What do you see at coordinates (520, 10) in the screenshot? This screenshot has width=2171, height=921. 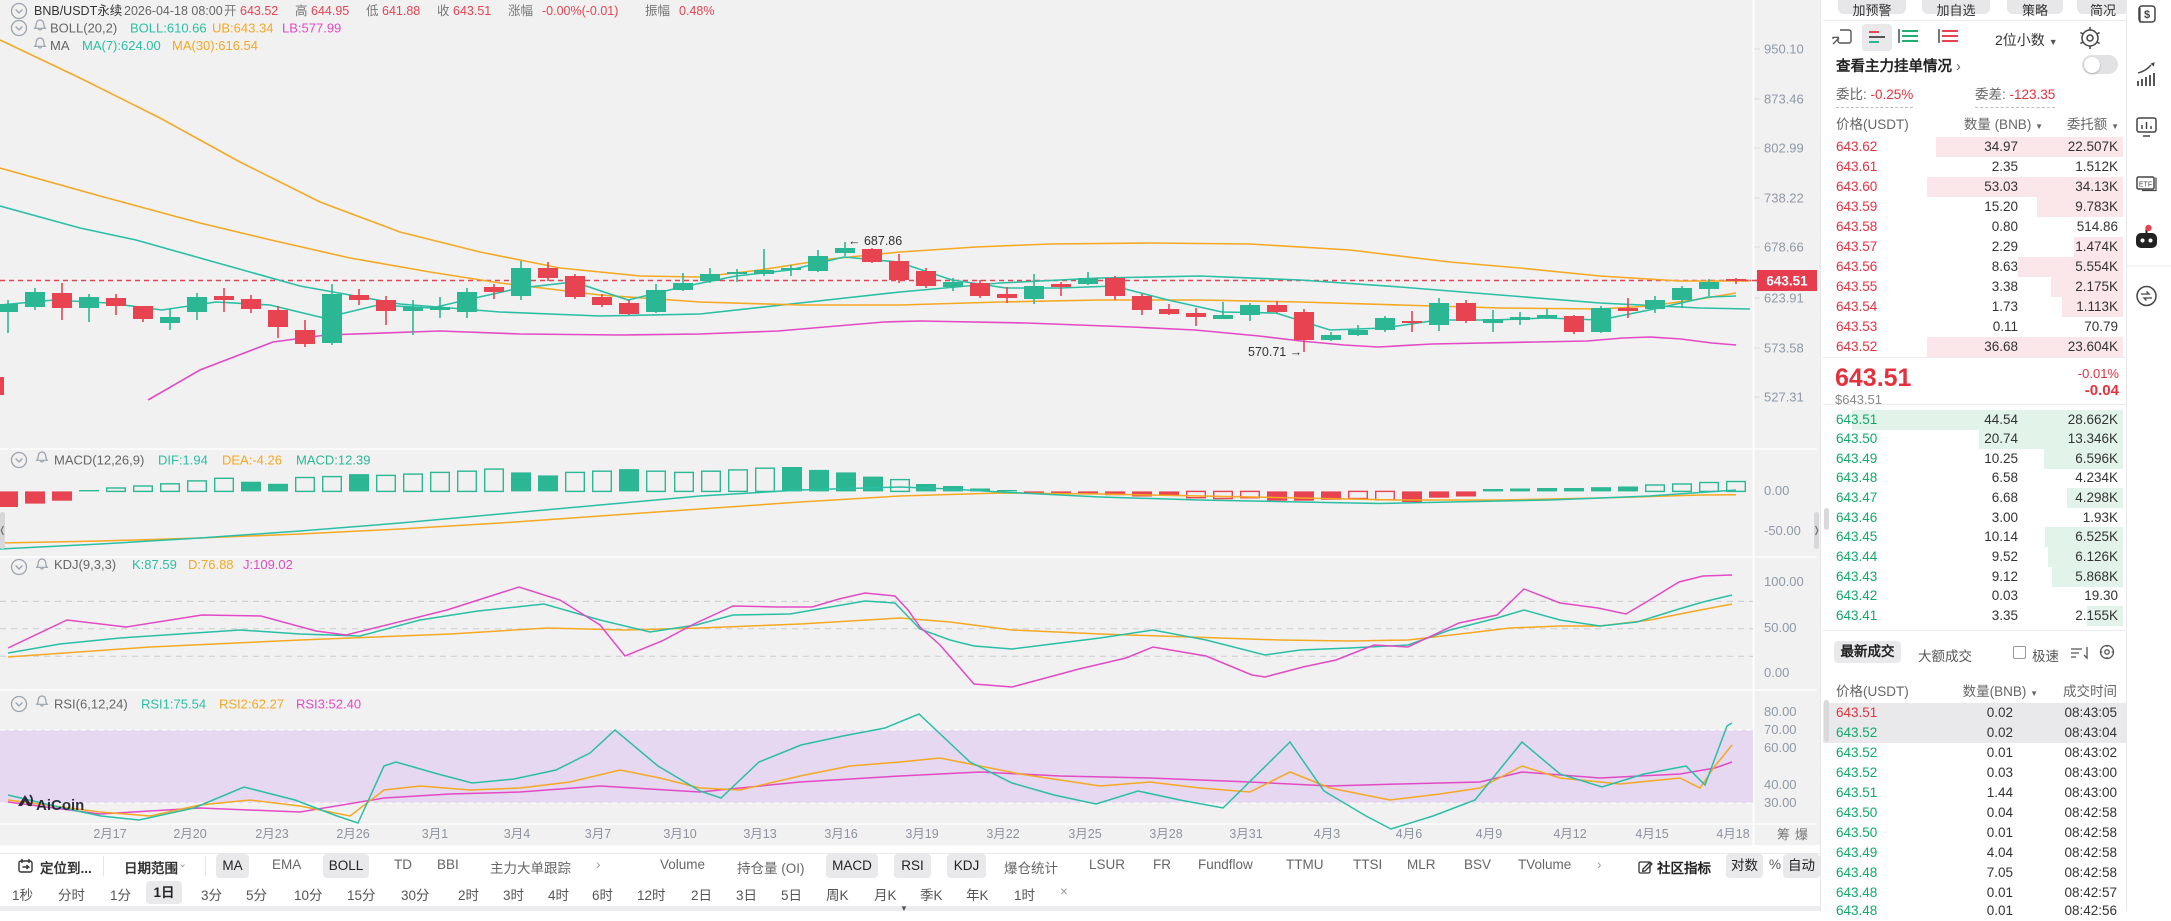 I see `svg-text: 涨幅` at bounding box center [520, 10].